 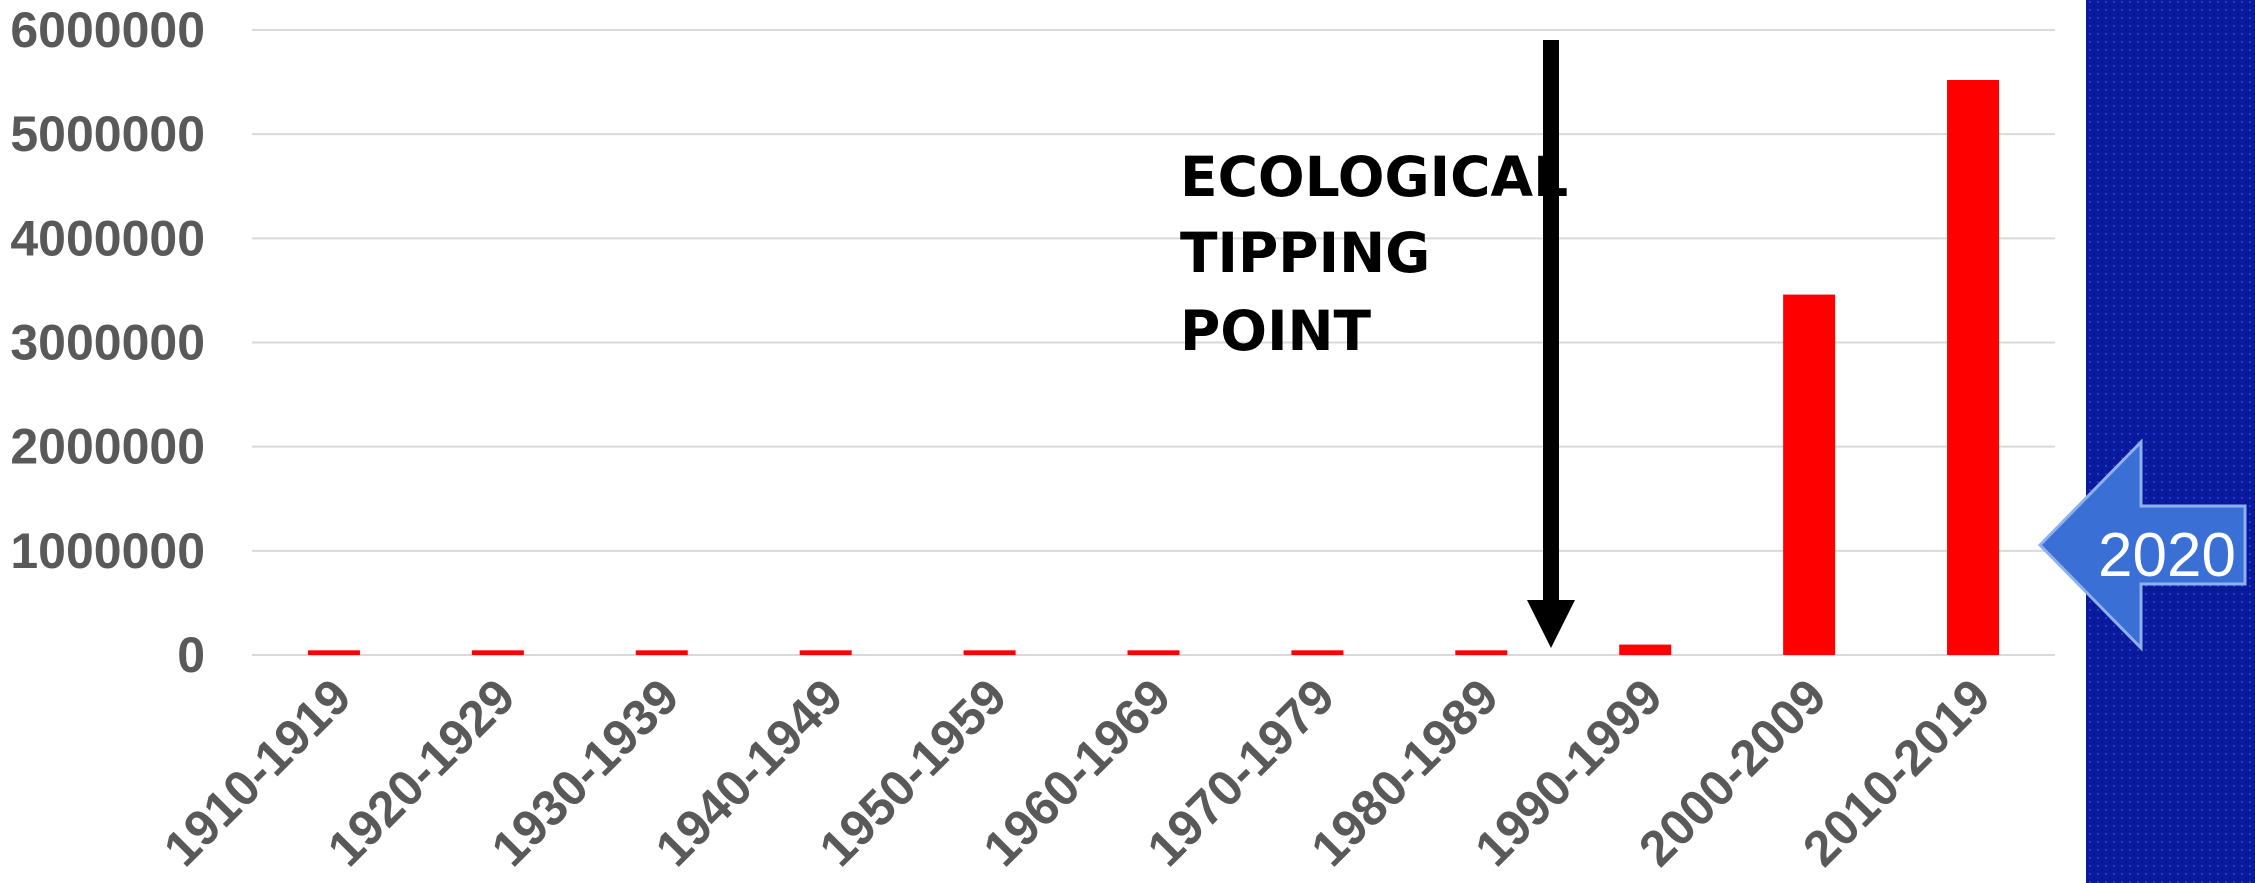 What do you see at coordinates (1481, 652) in the screenshot?
I see `bar-1980-1989` at bounding box center [1481, 652].